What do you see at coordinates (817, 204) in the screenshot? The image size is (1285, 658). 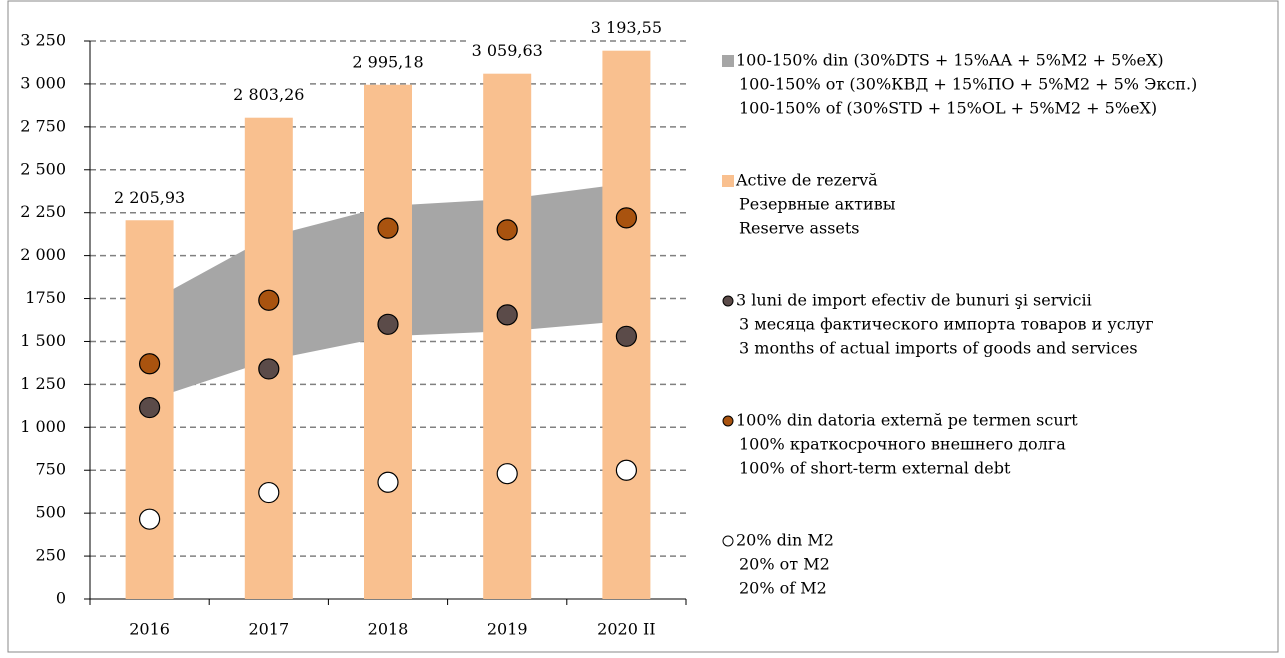 I see `legend-label: Резервные активы` at bounding box center [817, 204].